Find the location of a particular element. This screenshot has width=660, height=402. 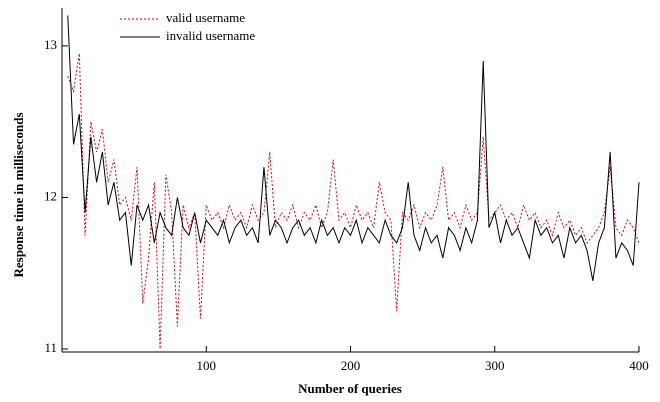

x-tick-label: 200 is located at coordinates (351, 365).